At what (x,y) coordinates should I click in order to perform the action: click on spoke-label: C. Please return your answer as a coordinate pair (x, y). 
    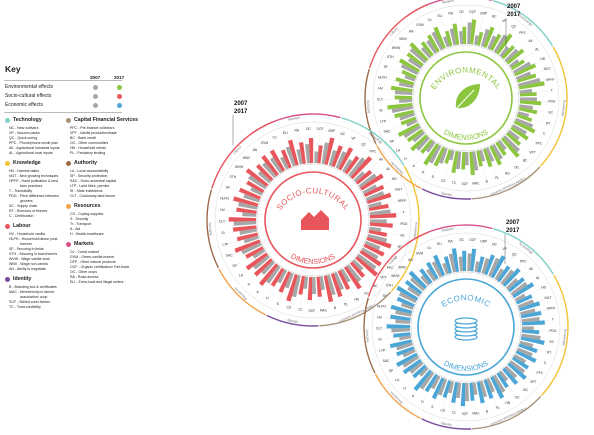
    Looking at the image, I should click on (545, 363).